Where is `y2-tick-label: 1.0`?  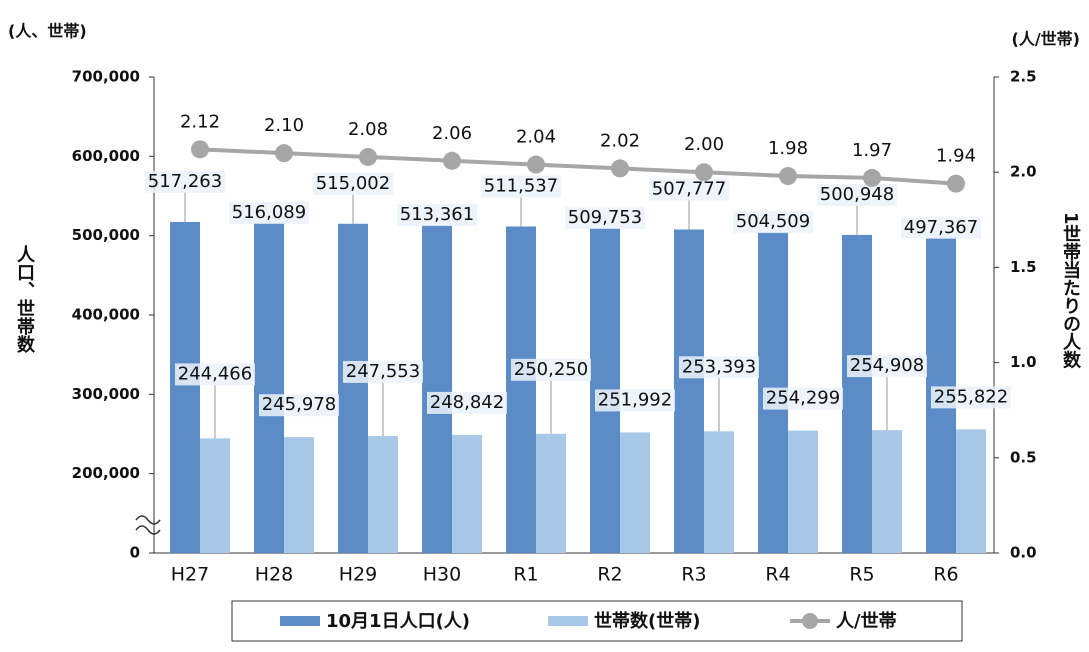
y2-tick-label: 1.0 is located at coordinates (1023, 362).